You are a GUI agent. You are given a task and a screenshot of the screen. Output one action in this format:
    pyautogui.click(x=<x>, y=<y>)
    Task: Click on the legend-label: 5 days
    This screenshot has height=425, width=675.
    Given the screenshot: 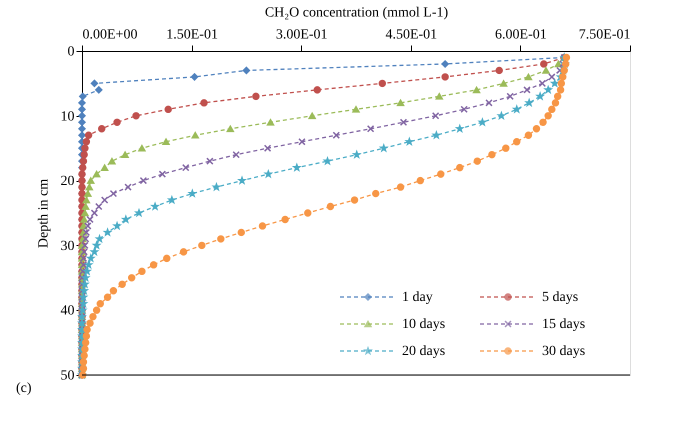 What is the action you would take?
    pyautogui.click(x=560, y=297)
    